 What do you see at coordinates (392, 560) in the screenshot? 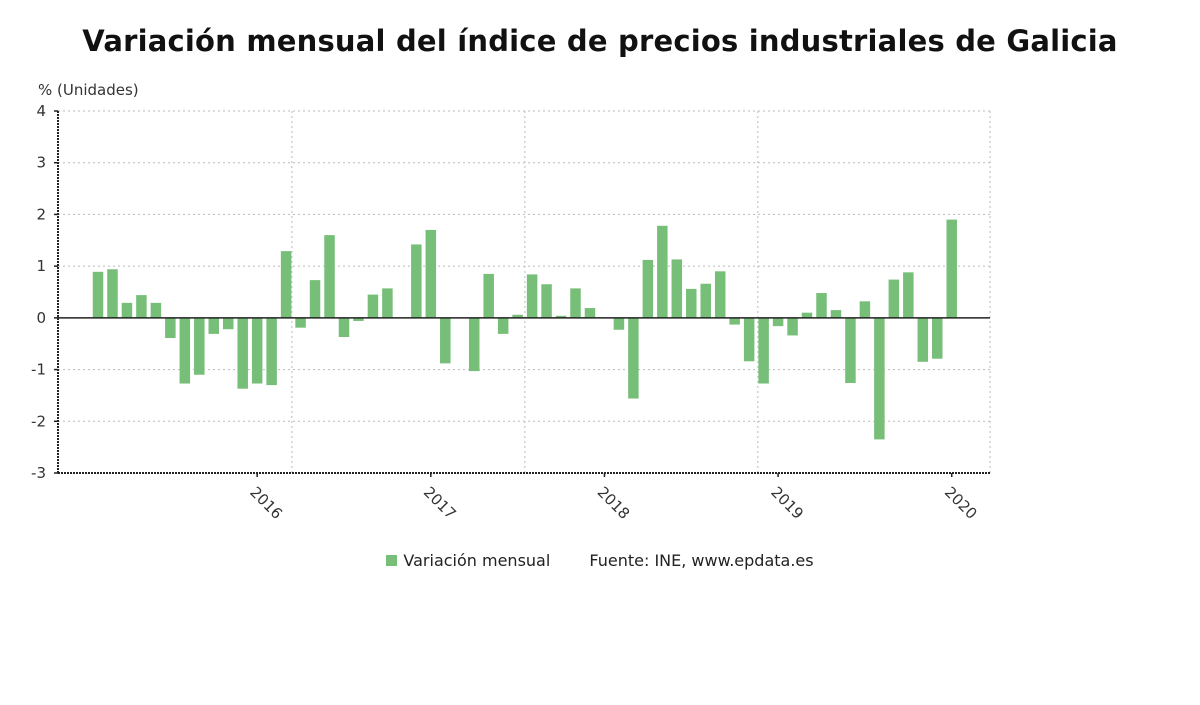
I see `legend-swatch` at bounding box center [392, 560].